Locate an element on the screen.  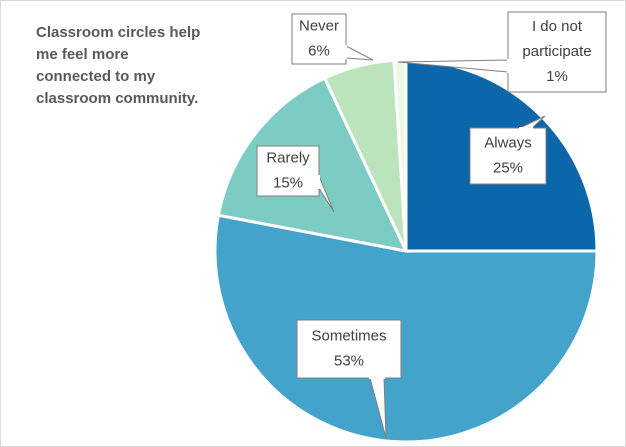
pie-slice is located at coordinates (400, 155).